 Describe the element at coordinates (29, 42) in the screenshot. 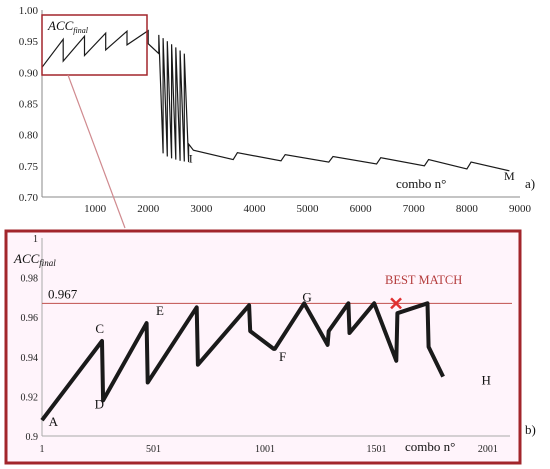

I see `panel-a-y-tick-label: 0.95` at that location.